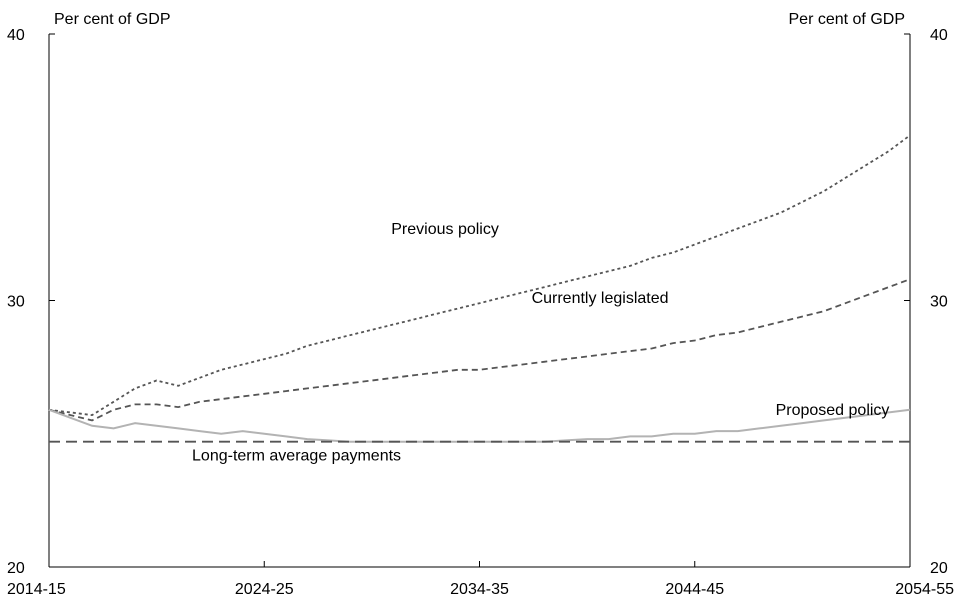 The height and width of the screenshot is (603, 957). I want to click on y-tick-label-left: 20, so click(16, 568).